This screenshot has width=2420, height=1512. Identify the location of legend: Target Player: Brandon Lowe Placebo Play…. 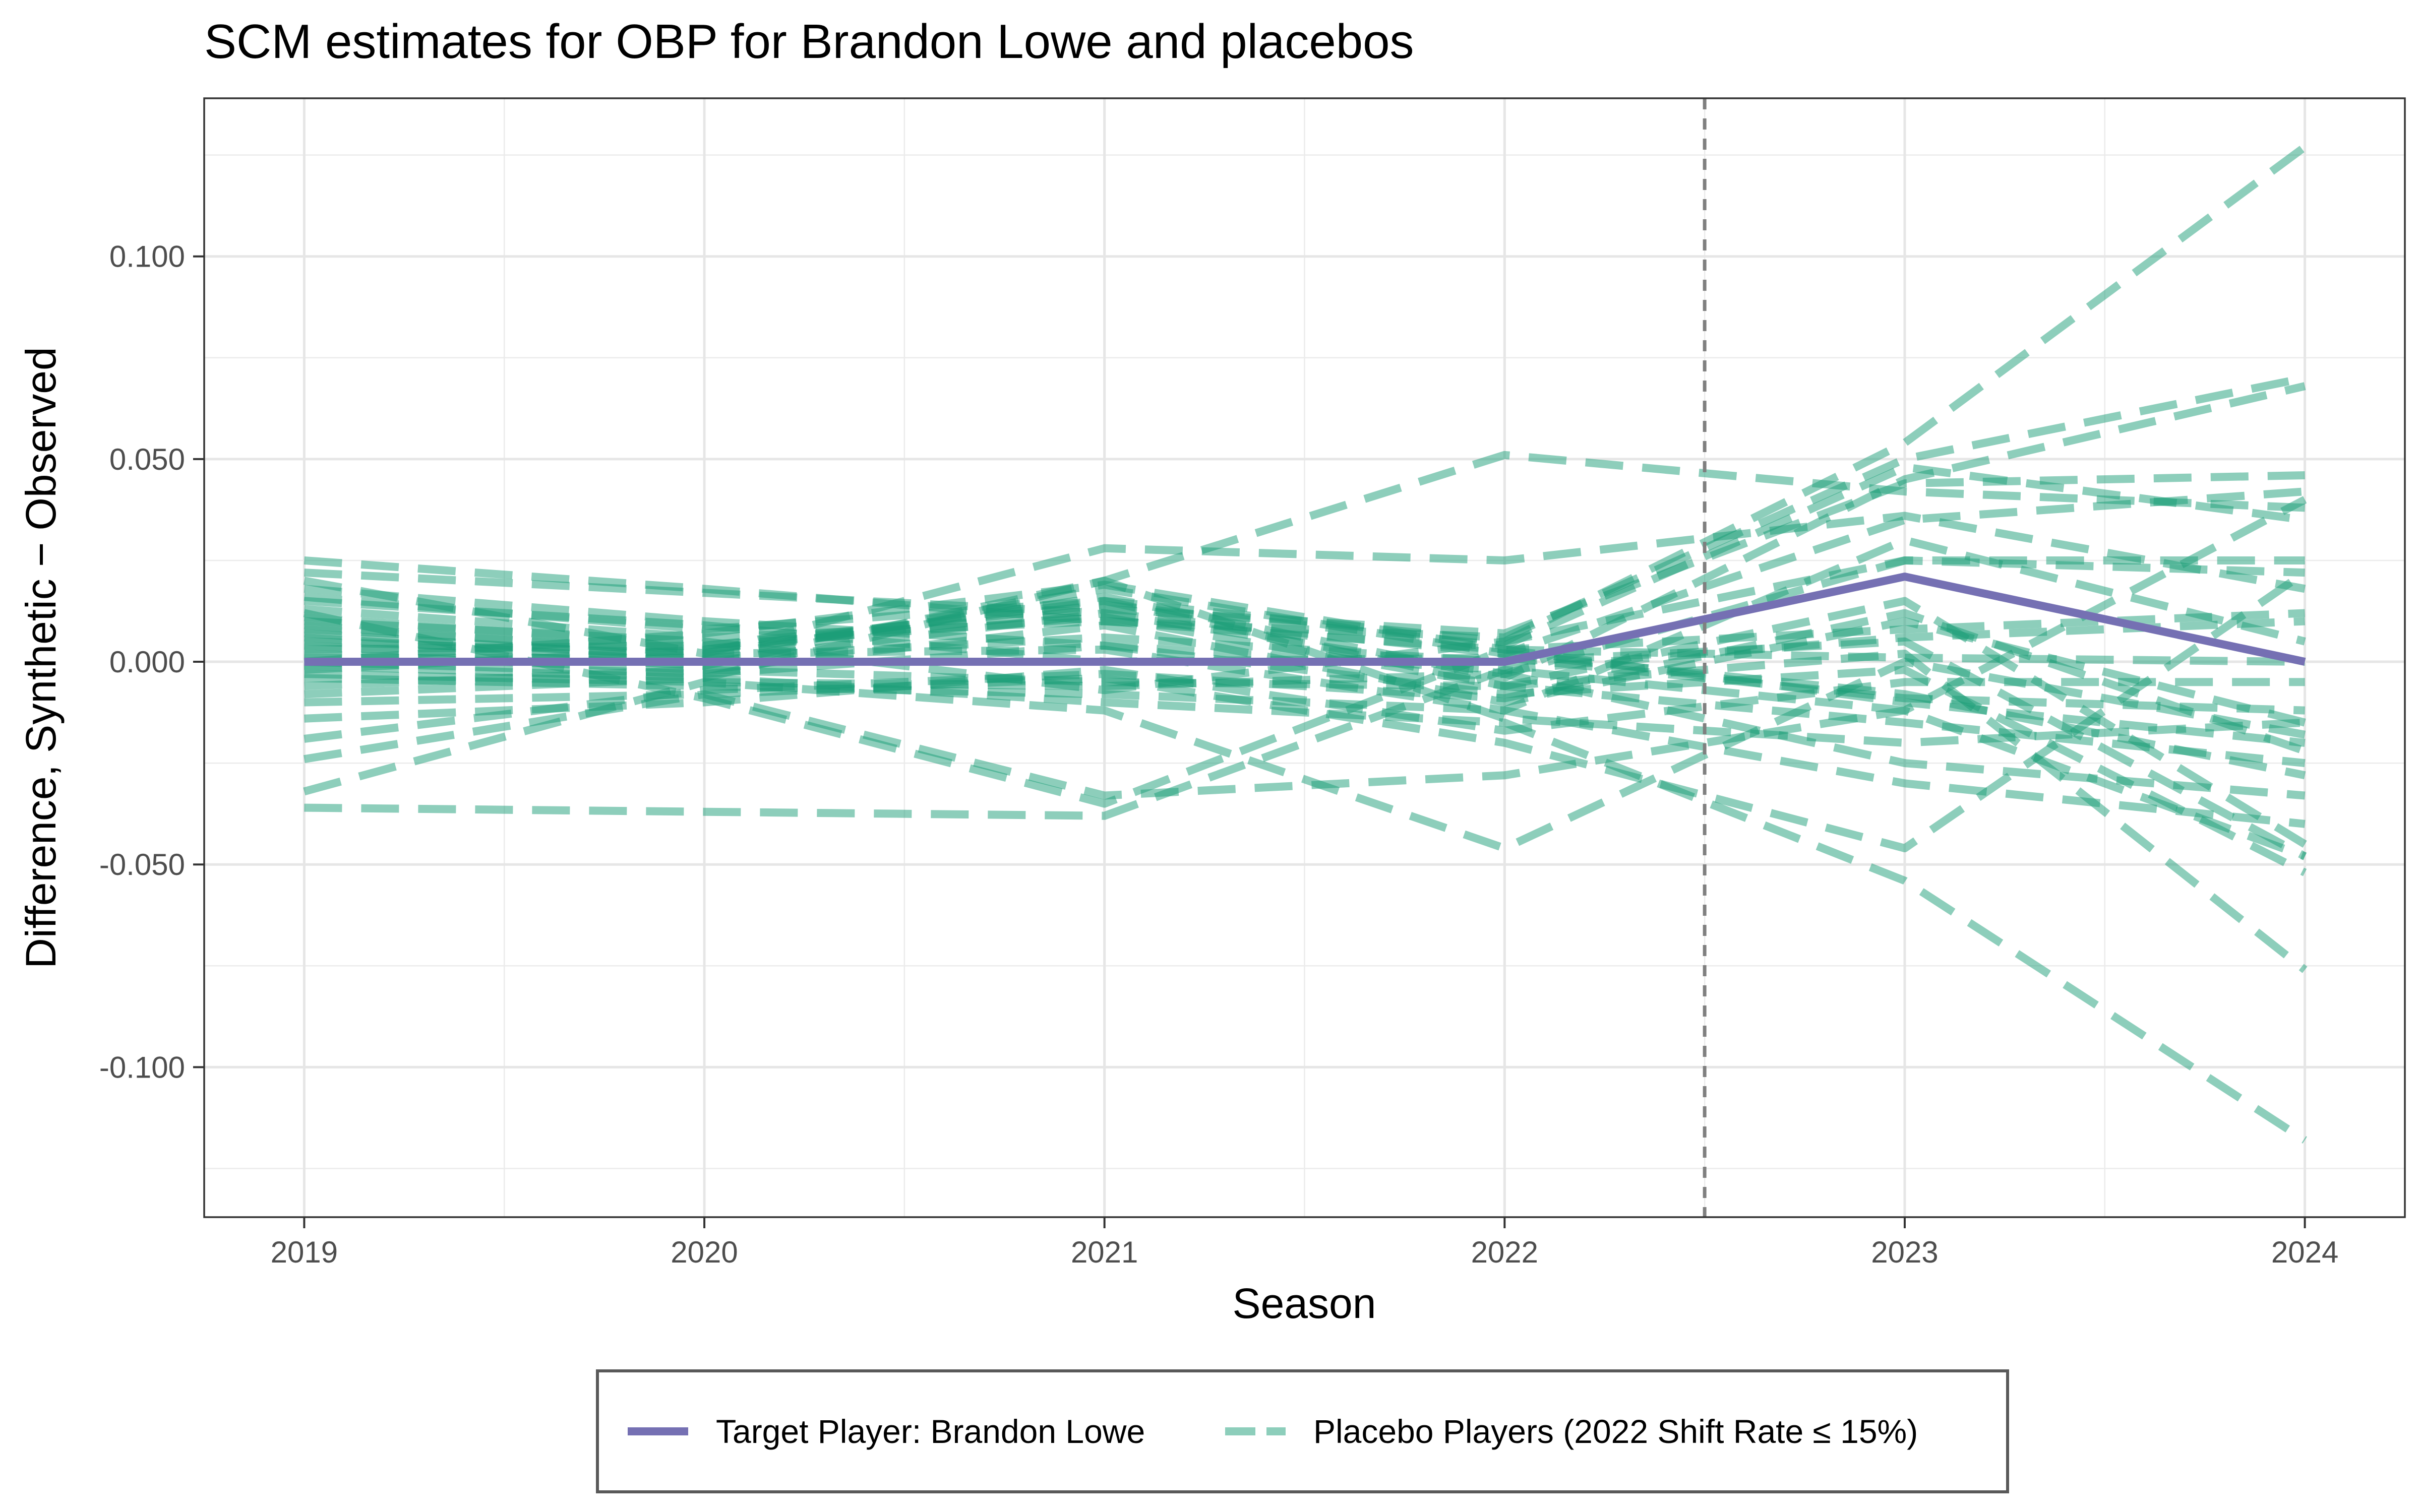
(1302, 1431).